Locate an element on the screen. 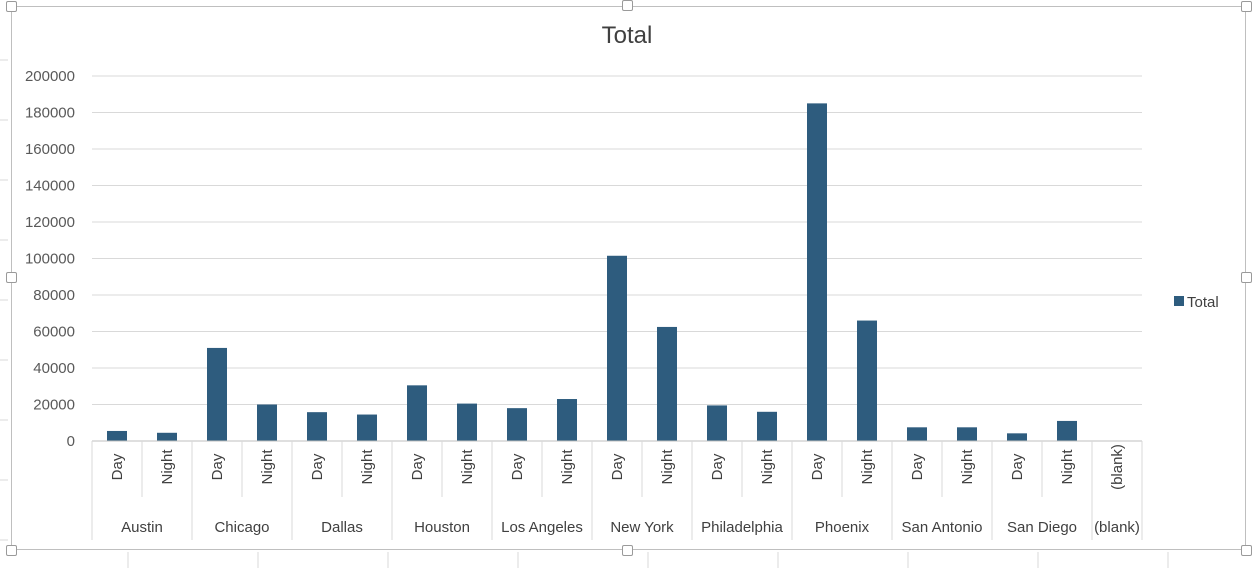 The image size is (1252, 568). y-tick-label: 180000 is located at coordinates (50, 113).